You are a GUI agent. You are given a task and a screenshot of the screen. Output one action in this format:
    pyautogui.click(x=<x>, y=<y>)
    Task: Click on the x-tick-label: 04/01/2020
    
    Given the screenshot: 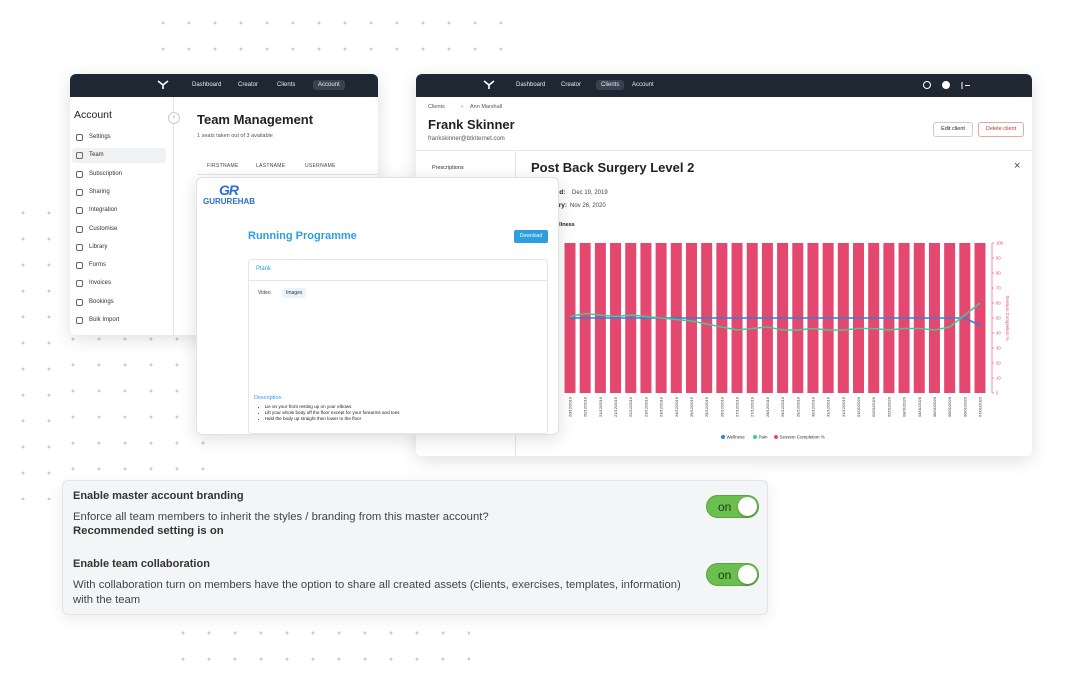 What is the action you would take?
    pyautogui.click(x=919, y=406)
    